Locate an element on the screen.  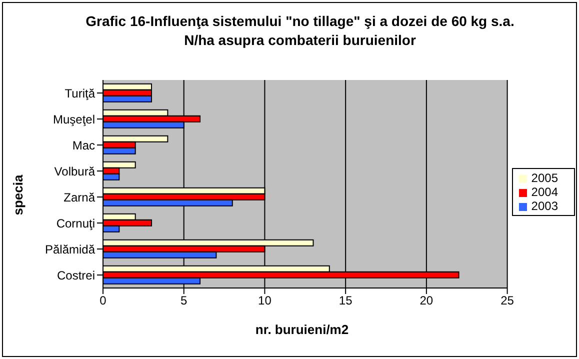
x-tick-label: 25 is located at coordinates (507, 301).